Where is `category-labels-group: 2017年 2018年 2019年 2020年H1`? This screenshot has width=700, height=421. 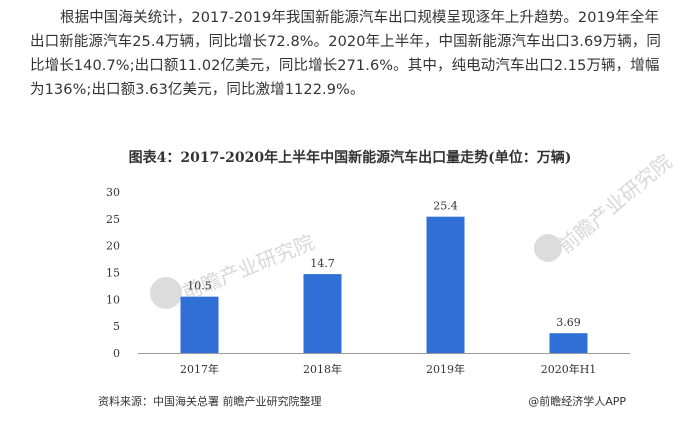 category-labels-group: 2017年 2018年 2019年 2020年H1 is located at coordinates (388, 369).